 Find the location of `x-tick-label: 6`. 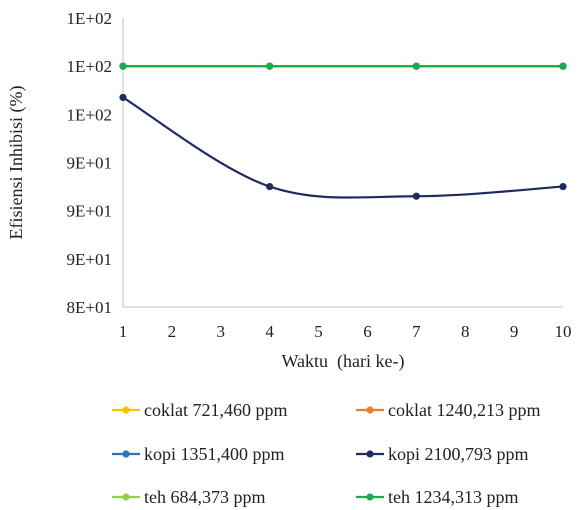

x-tick-label: 6 is located at coordinates (367, 331).